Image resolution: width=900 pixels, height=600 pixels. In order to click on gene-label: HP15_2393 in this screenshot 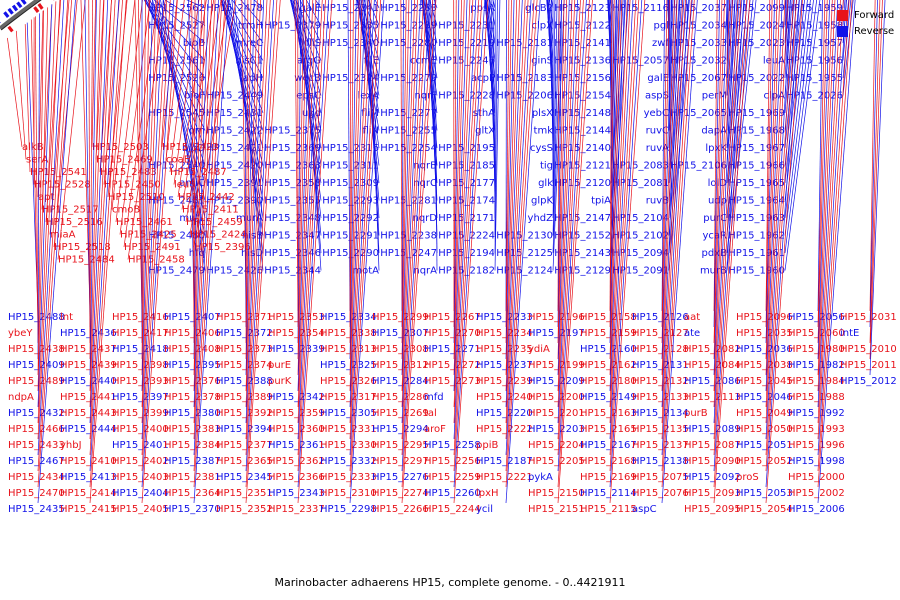, I will do `click(140, 381)`.